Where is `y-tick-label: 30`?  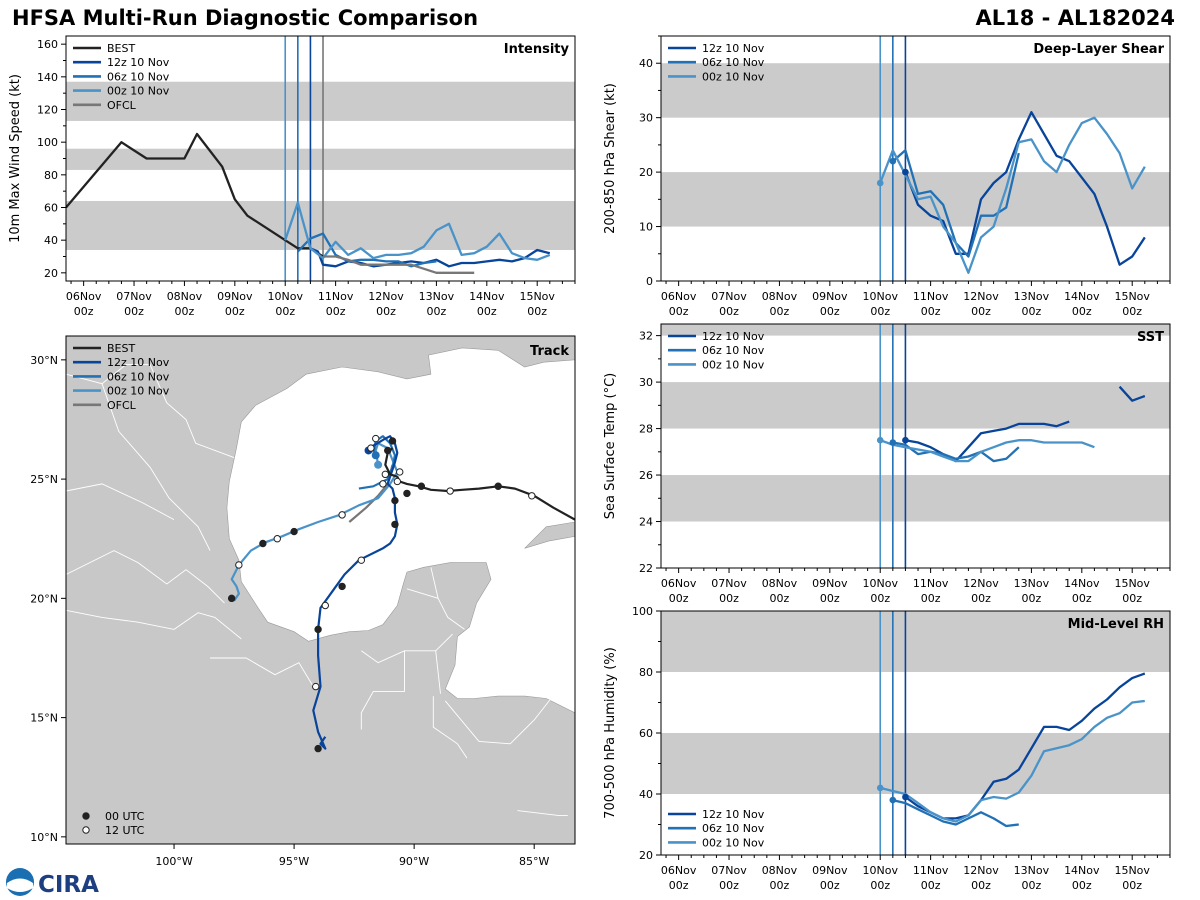
y-tick-label: 30 is located at coordinates (646, 118).